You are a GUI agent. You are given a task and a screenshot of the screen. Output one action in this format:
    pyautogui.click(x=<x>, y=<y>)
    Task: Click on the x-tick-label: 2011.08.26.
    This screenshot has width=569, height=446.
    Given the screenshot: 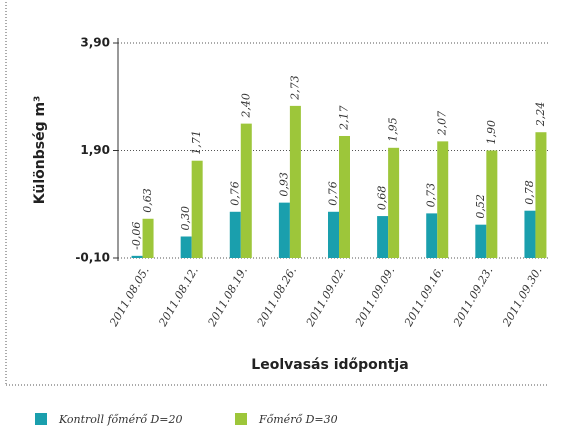 What is the action you would take?
    pyautogui.click(x=276, y=297)
    